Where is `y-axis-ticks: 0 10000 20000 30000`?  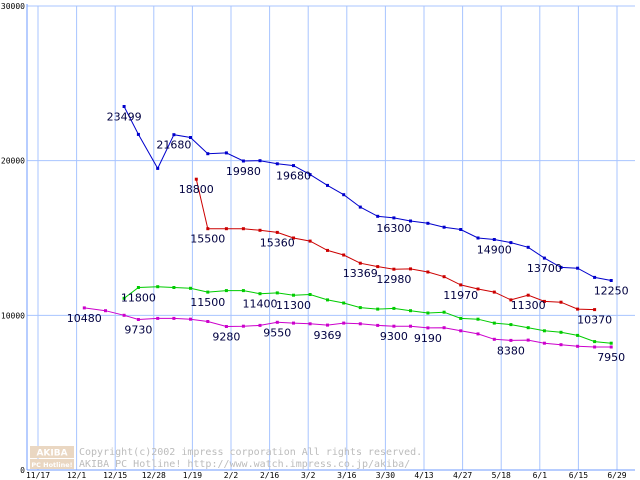
y-axis-ticks: 0 10000 20000 30000 is located at coordinates (13, 238).